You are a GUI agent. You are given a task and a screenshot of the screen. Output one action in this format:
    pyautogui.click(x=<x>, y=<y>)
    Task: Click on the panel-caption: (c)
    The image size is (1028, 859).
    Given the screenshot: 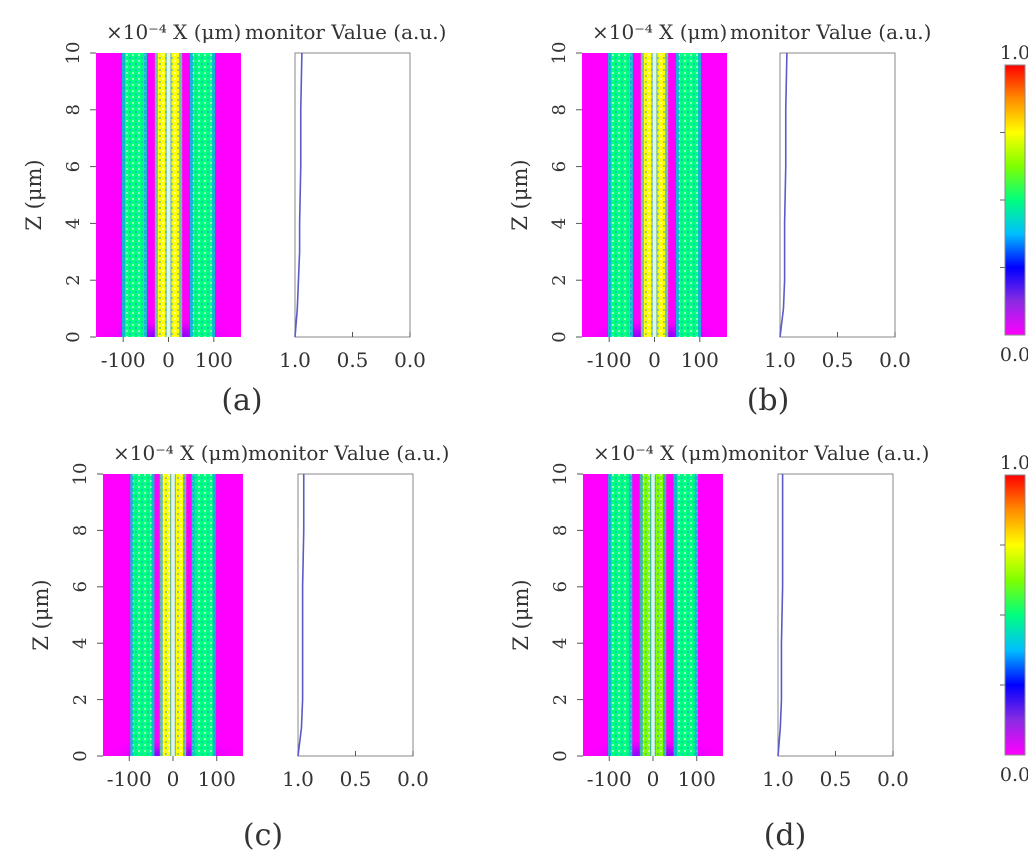 What is the action you would take?
    pyautogui.click(x=263, y=835)
    